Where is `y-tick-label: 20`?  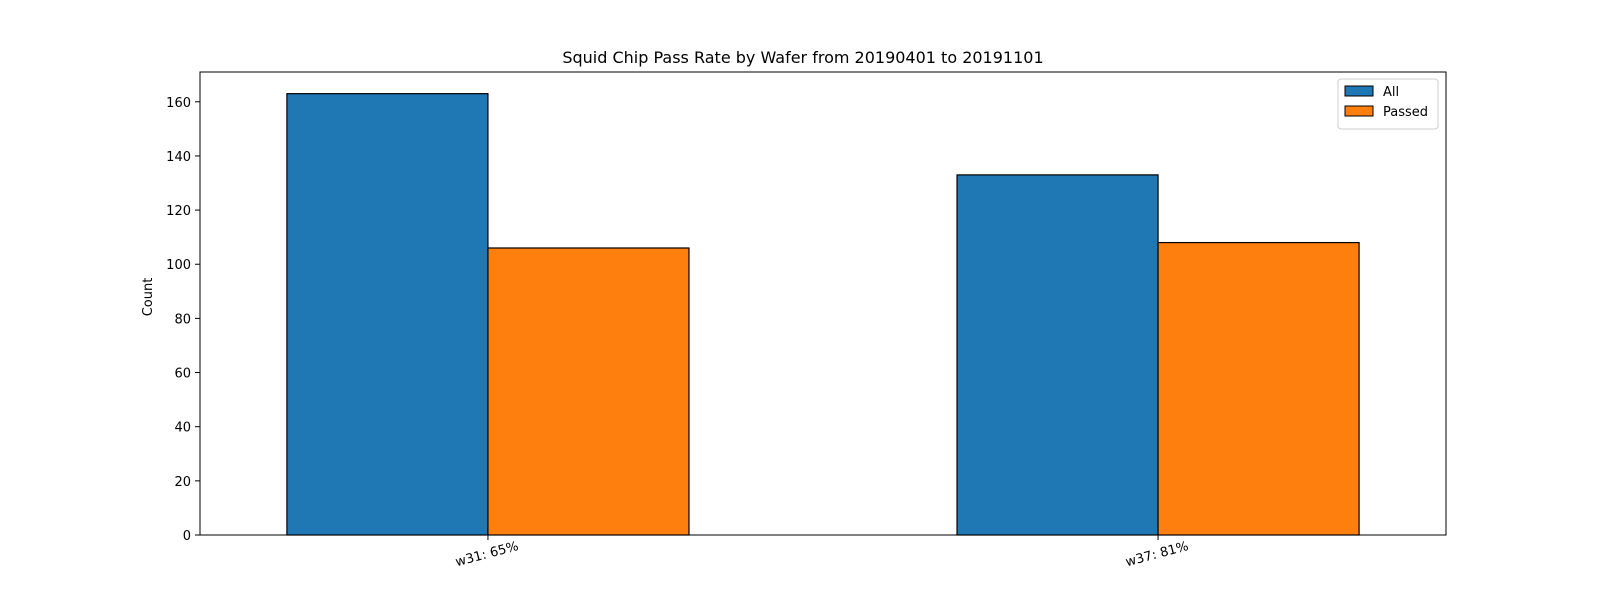 y-tick-label: 20 is located at coordinates (182, 482).